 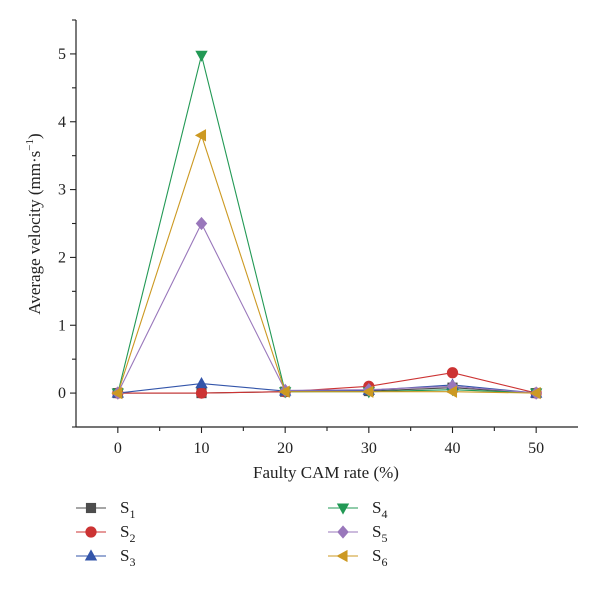 What do you see at coordinates (105, 533) in the screenshot?
I see `legend-item-s2: S2` at bounding box center [105, 533].